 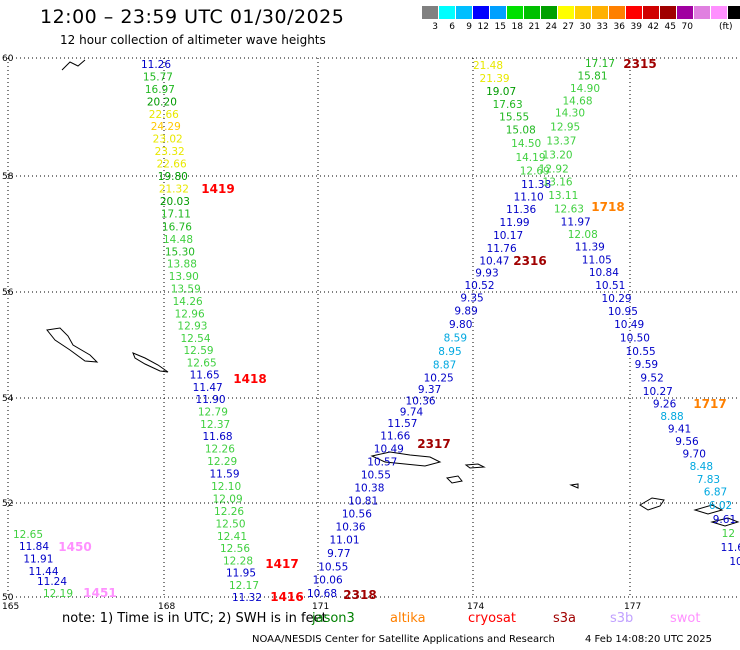 I want to click on track-2300-value: 17.63, so click(x=508, y=105).